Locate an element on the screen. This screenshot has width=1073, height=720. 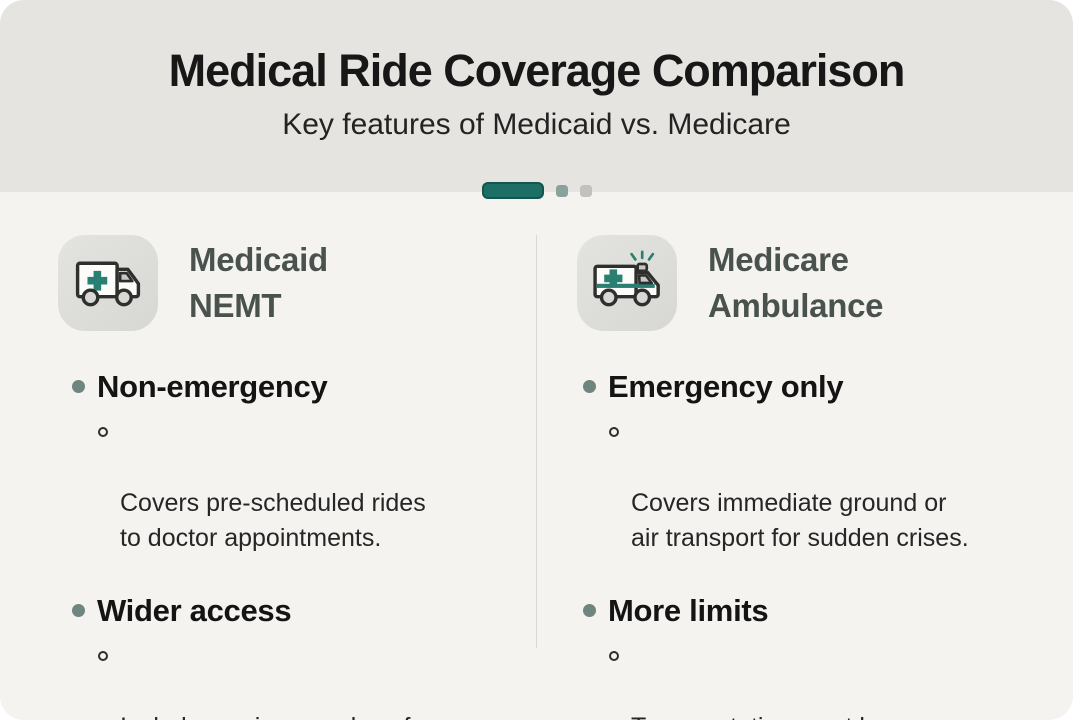
feature-title-text: Wider access is located at coordinates (194, 610).